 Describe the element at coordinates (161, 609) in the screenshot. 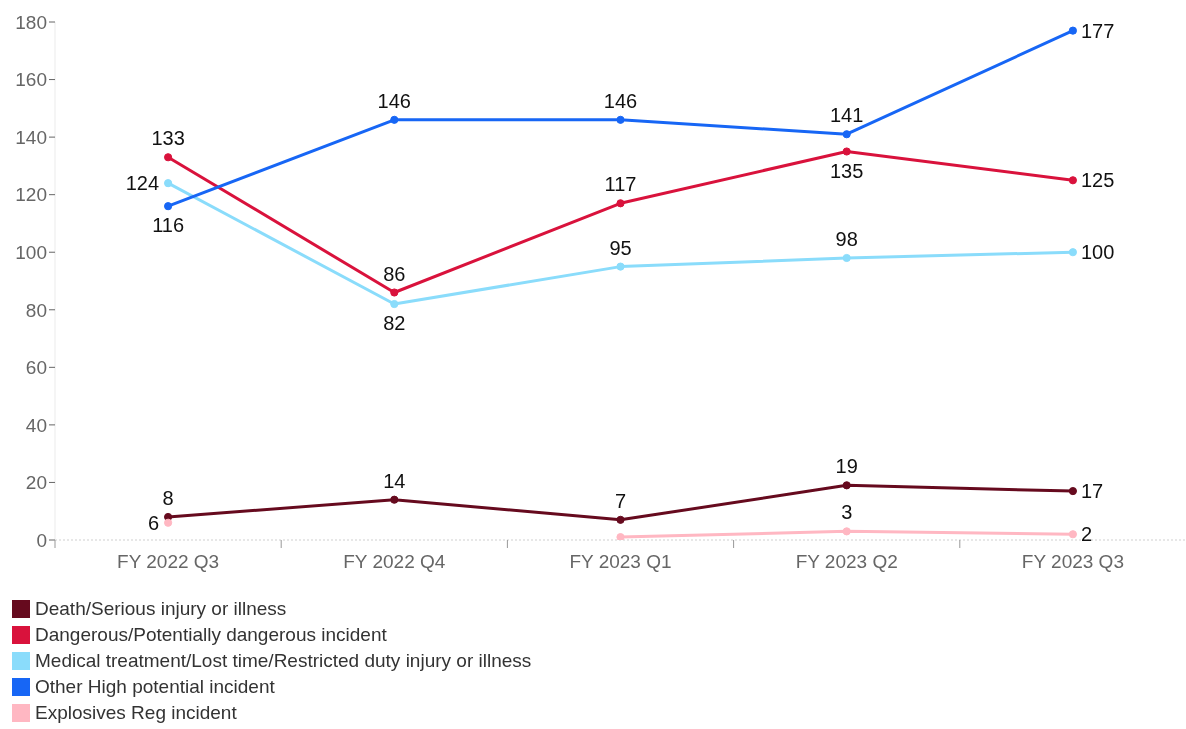

I see `legend-label: Death/Serious injury or illness` at that location.